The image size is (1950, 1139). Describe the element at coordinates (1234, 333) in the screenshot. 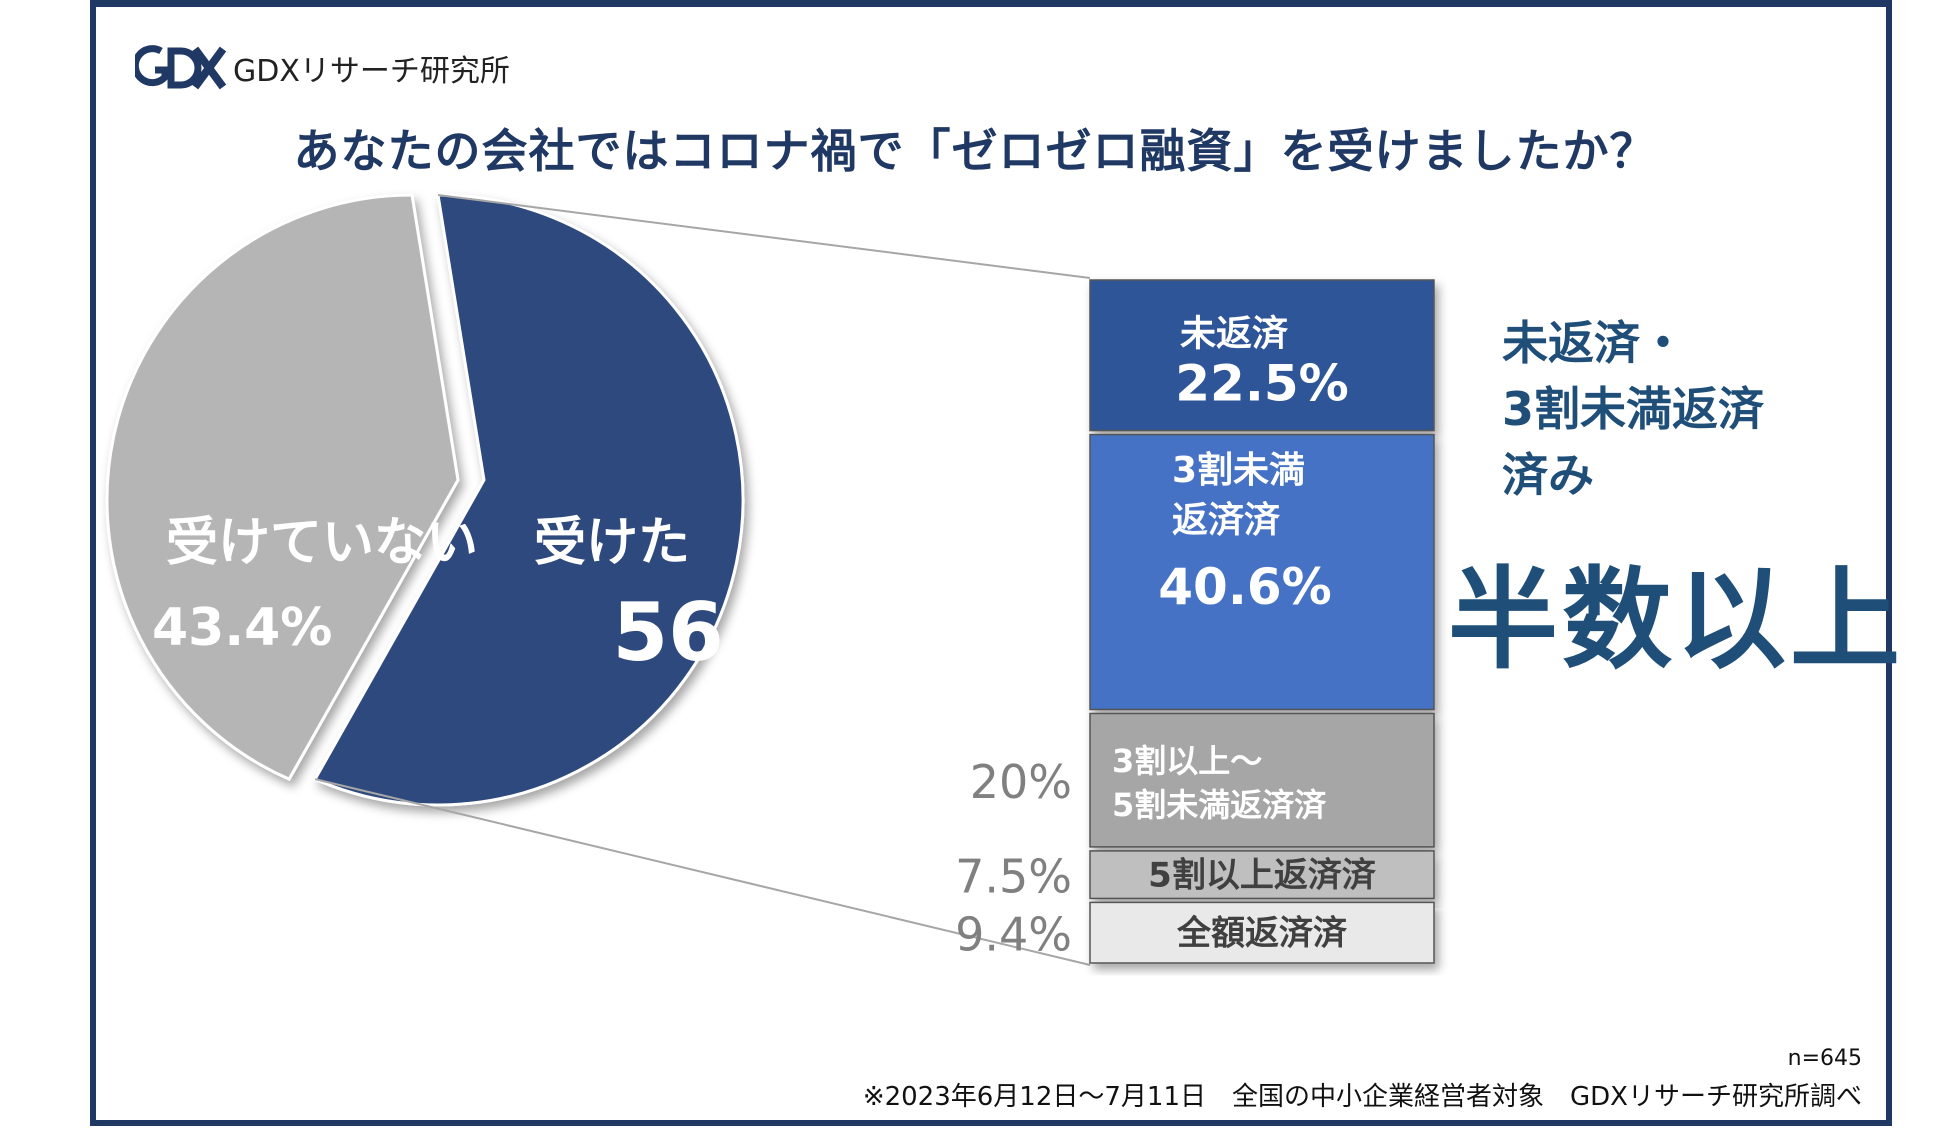

I see `bar-segment-label: 未返済` at that location.